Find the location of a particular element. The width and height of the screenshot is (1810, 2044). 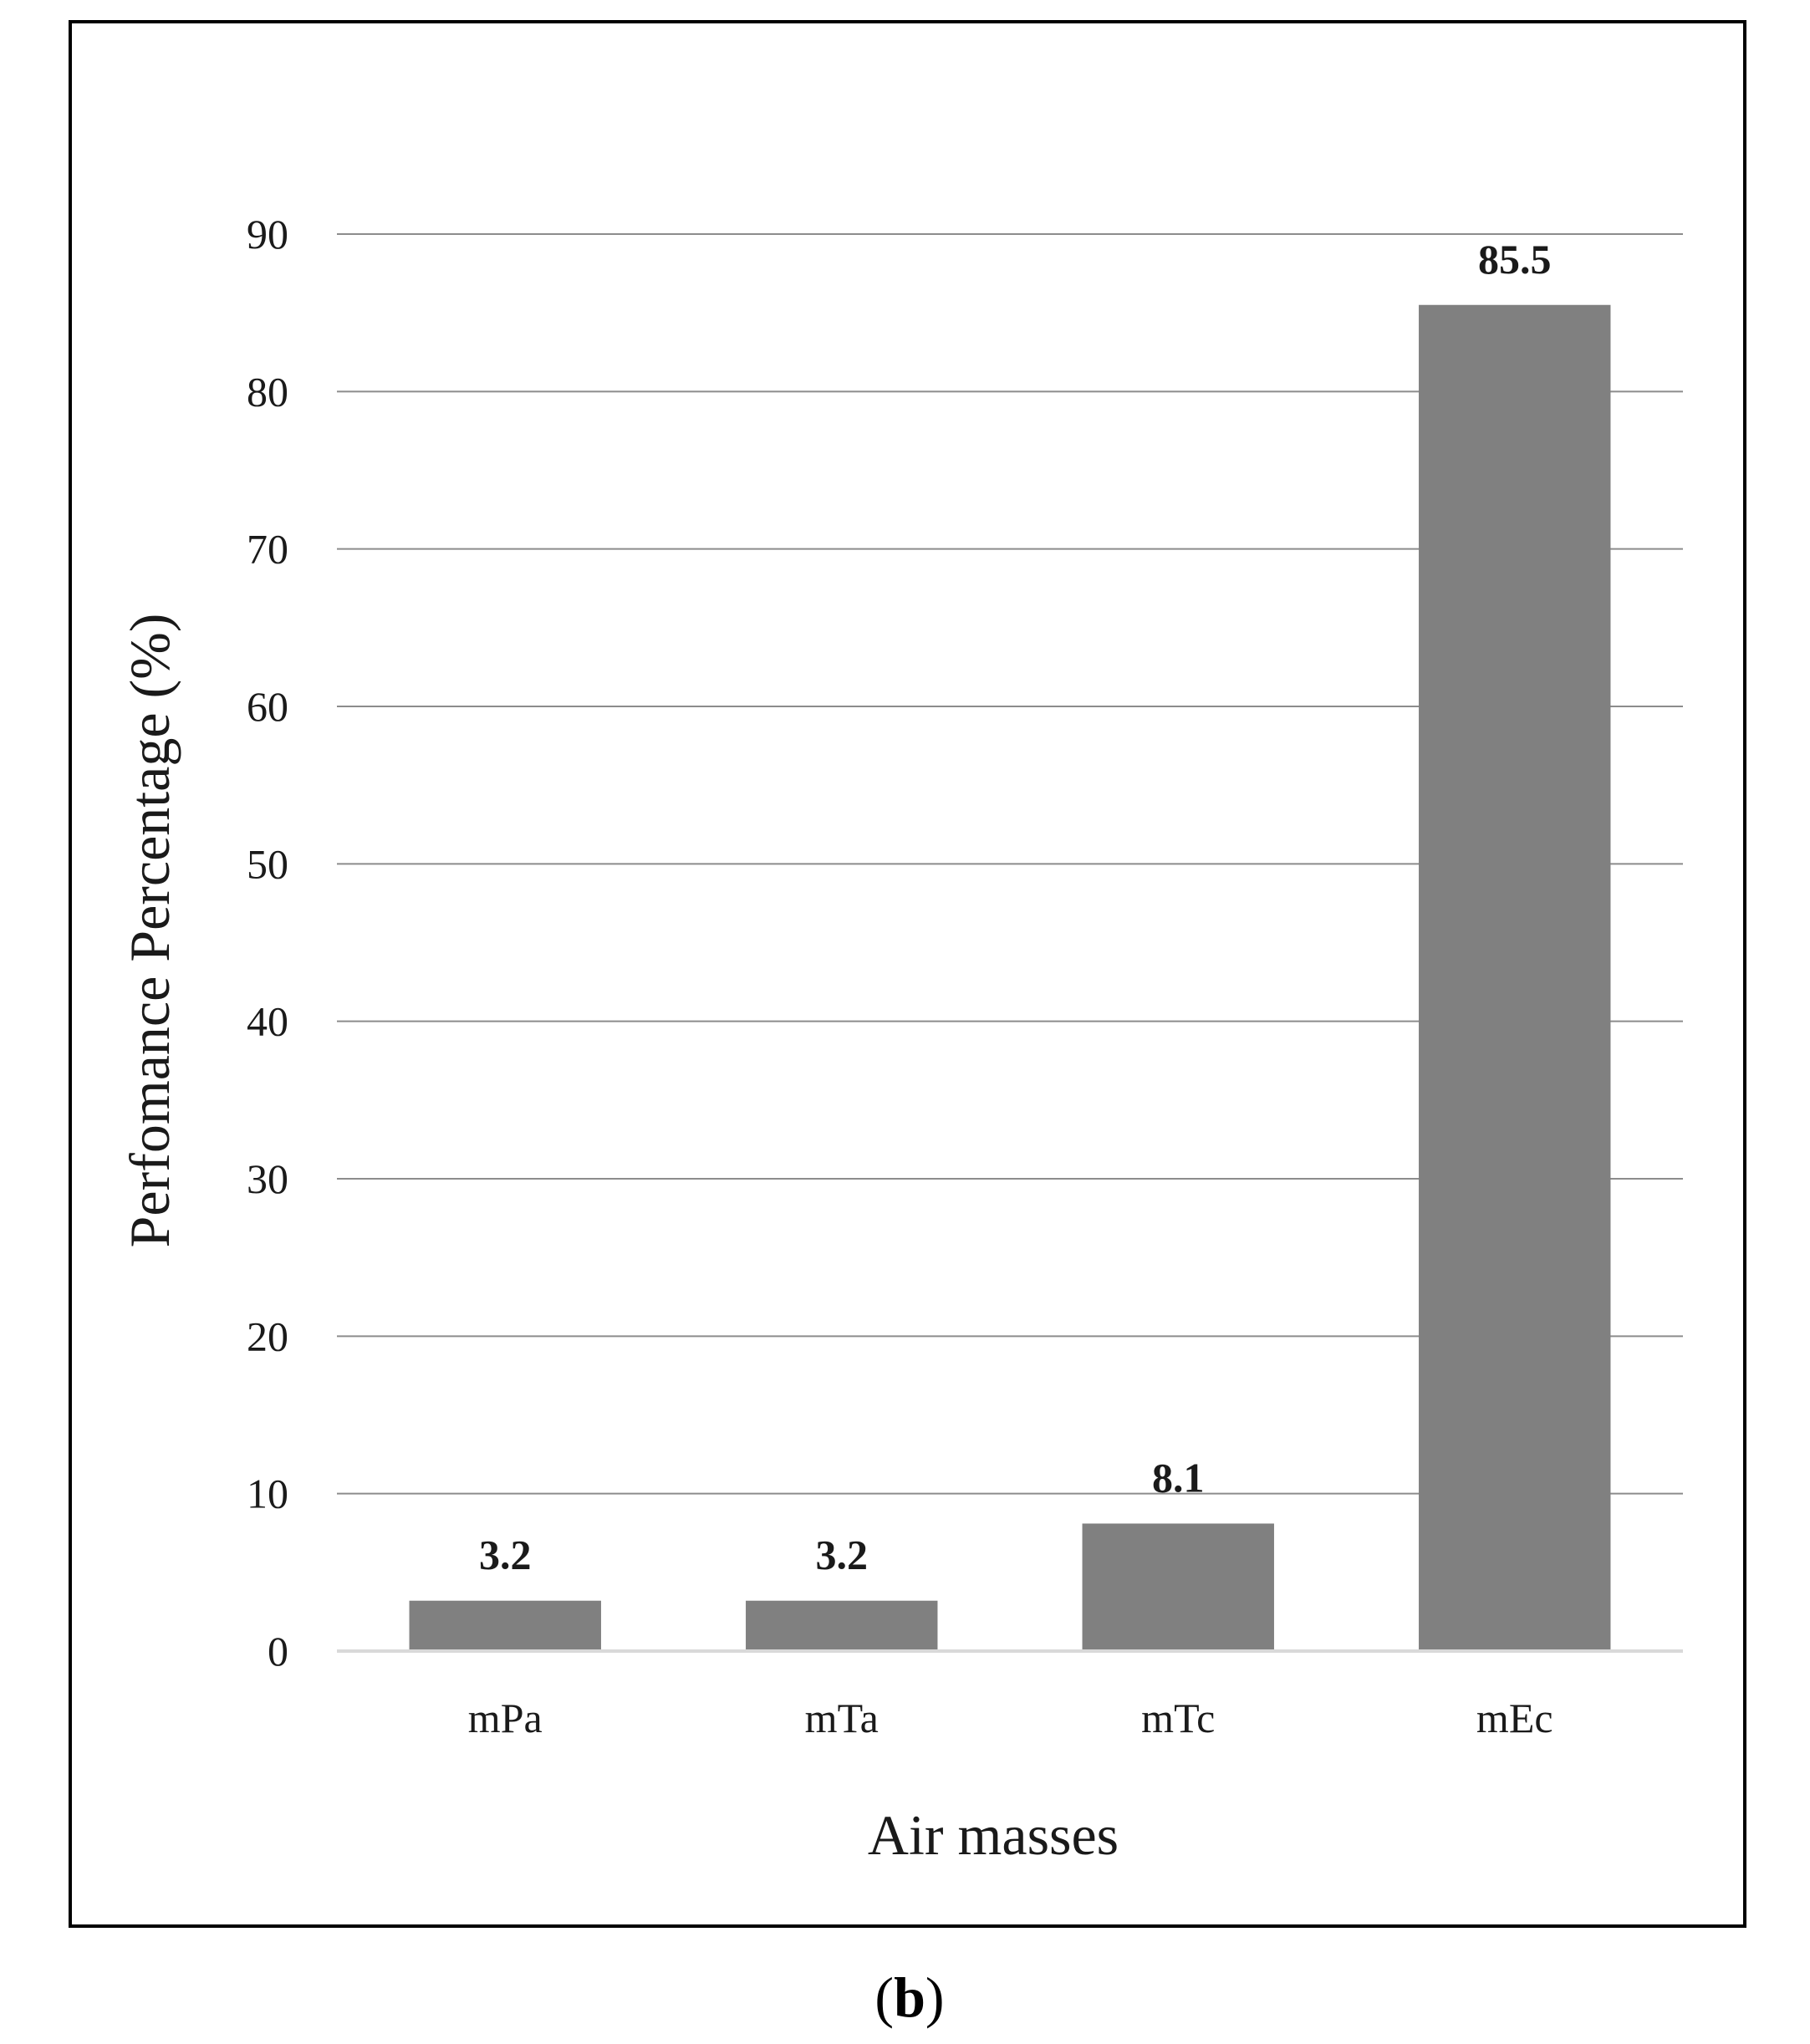

y-tick-label: 70 is located at coordinates (267, 549).